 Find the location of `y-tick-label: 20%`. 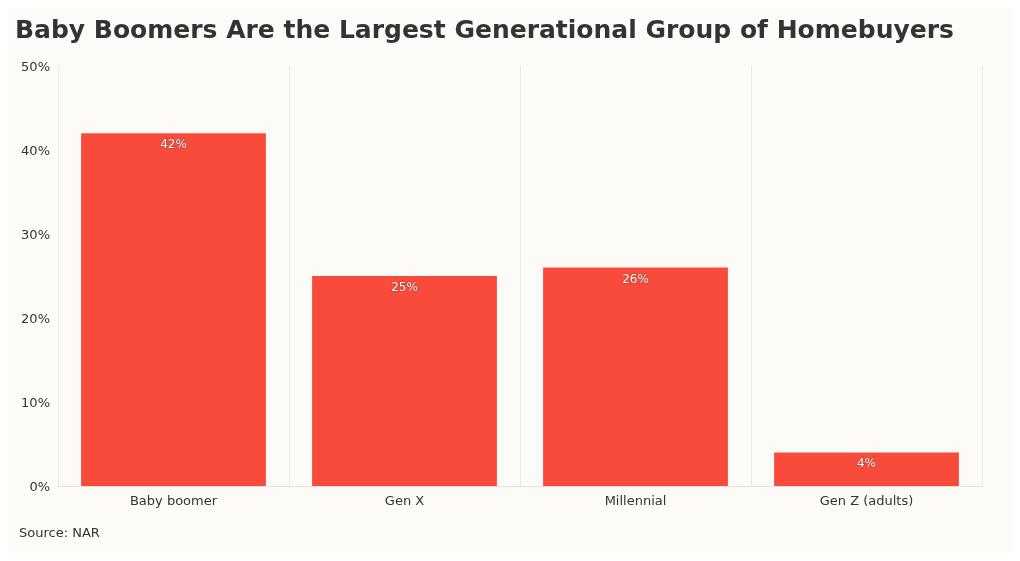

y-tick-label: 20% is located at coordinates (35, 318).